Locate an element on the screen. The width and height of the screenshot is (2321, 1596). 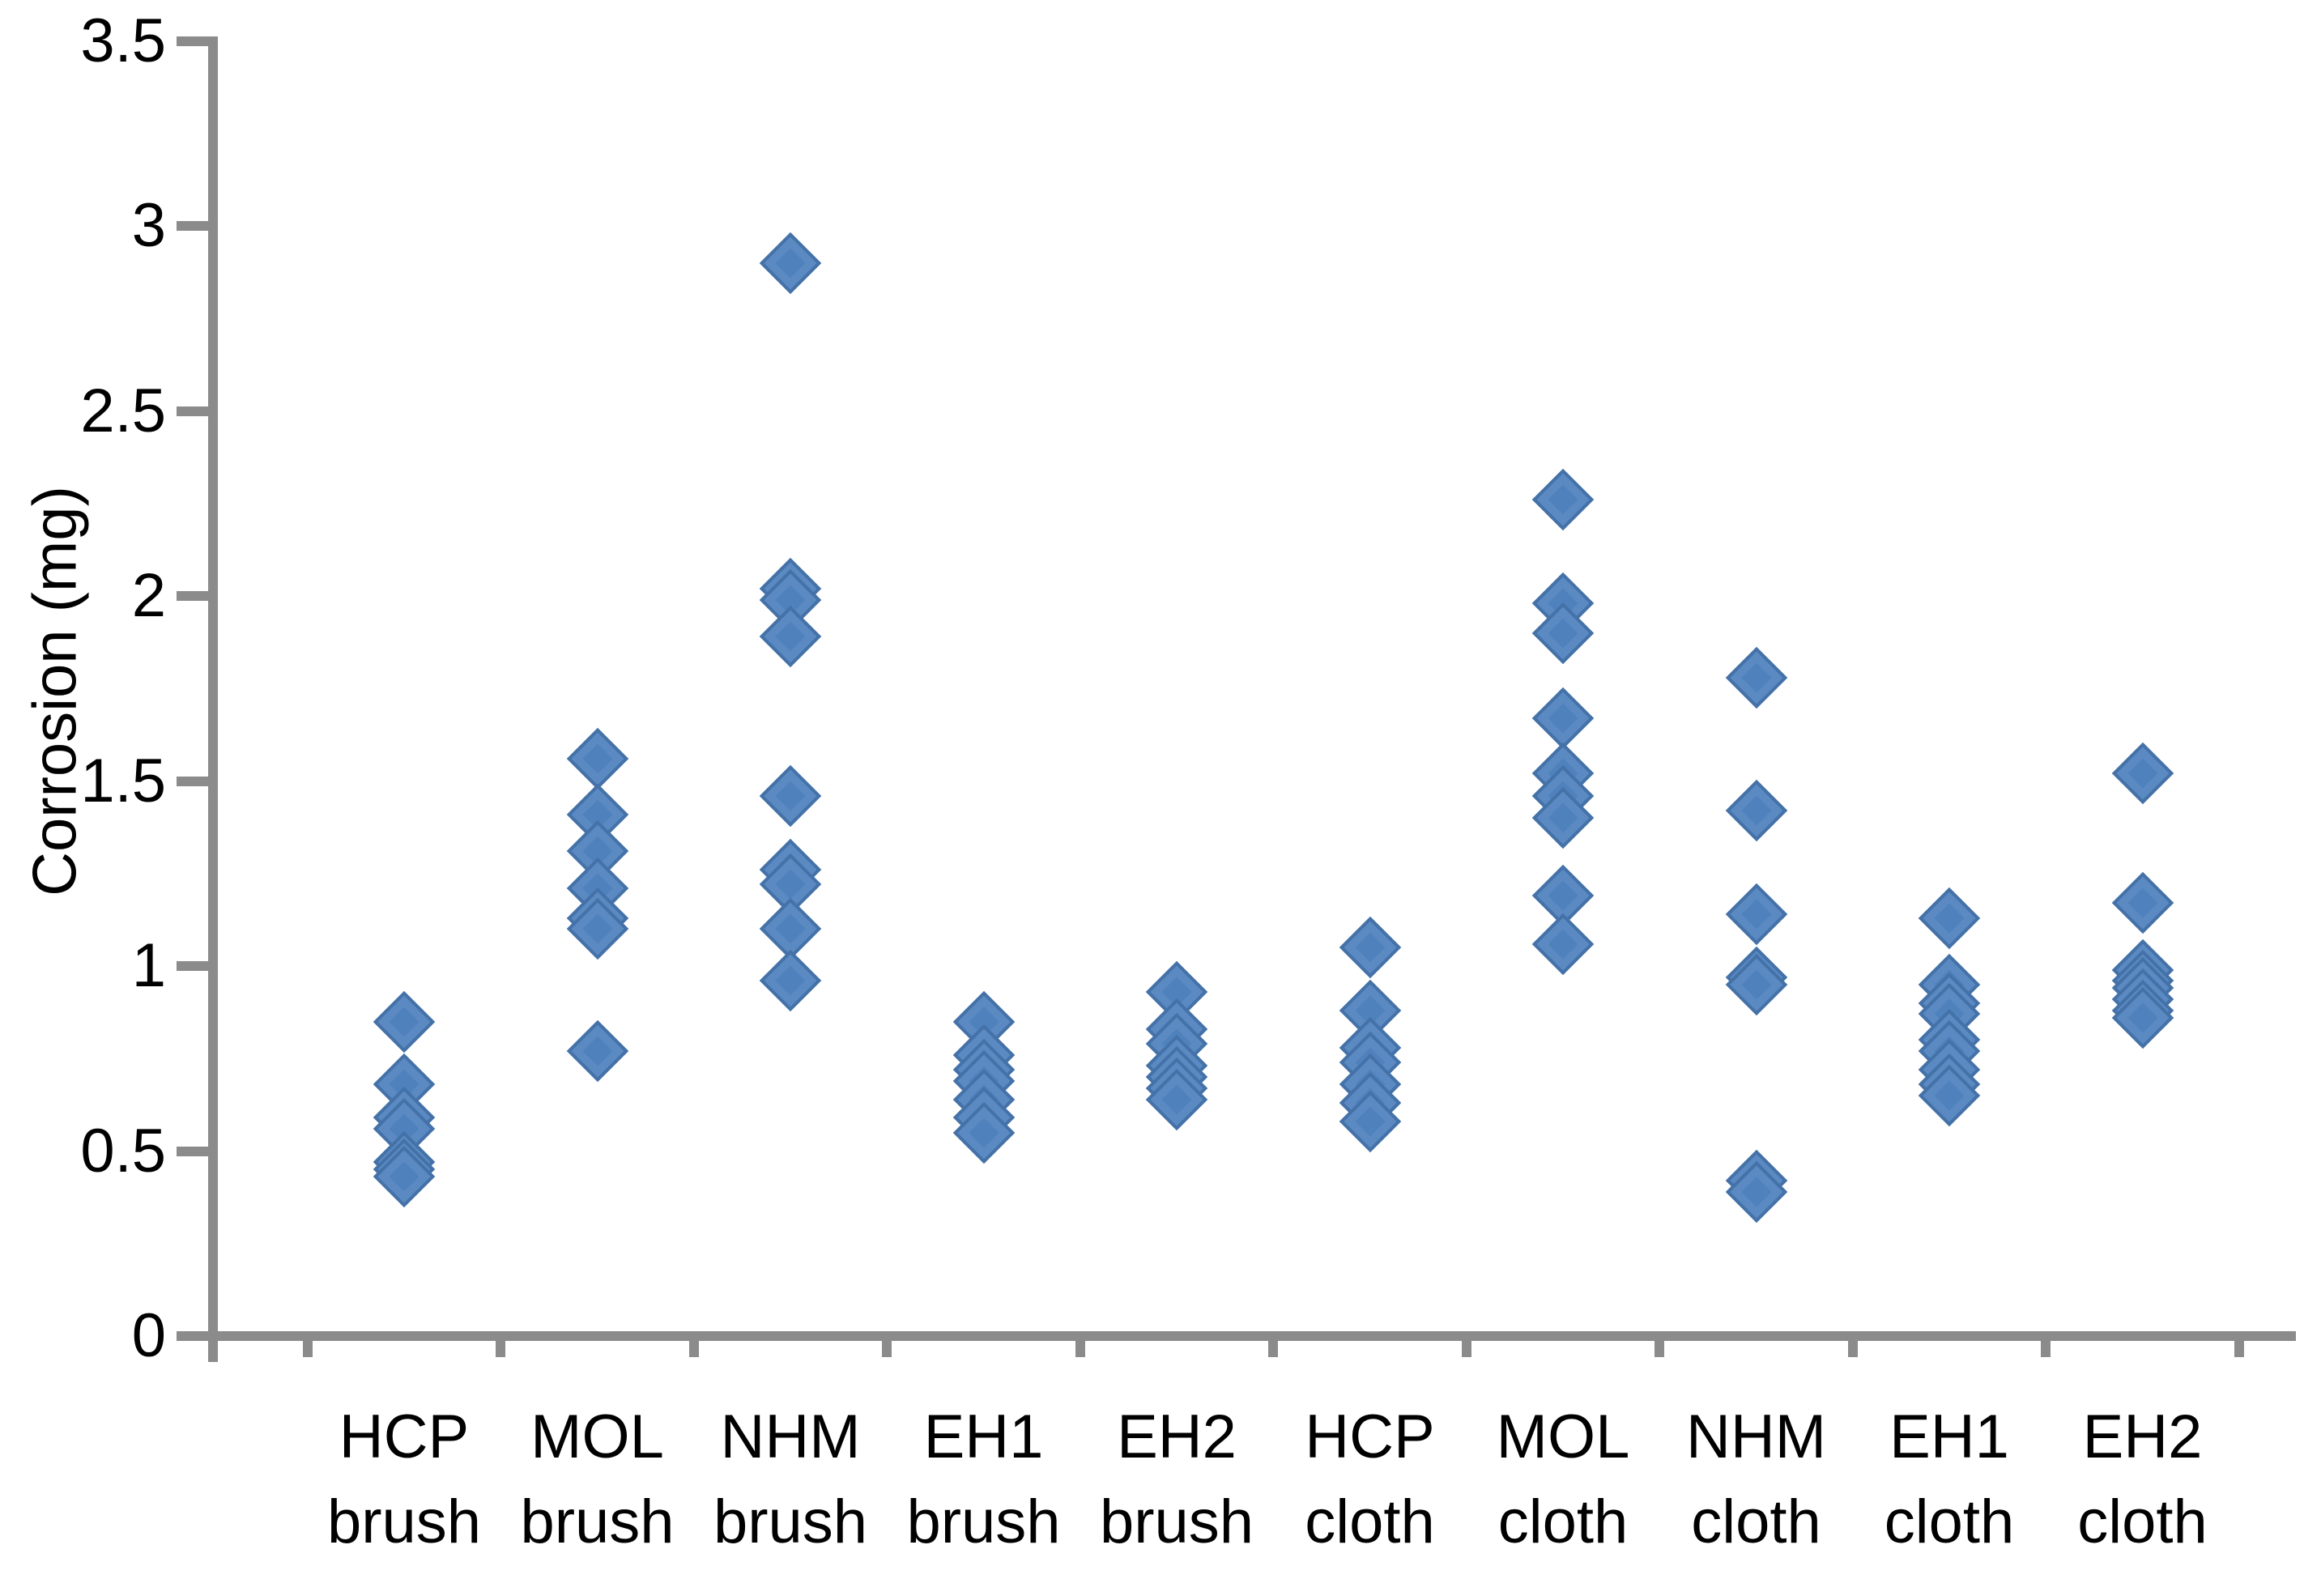
y-axis-tick-label: 0 is located at coordinates (149, 1335).